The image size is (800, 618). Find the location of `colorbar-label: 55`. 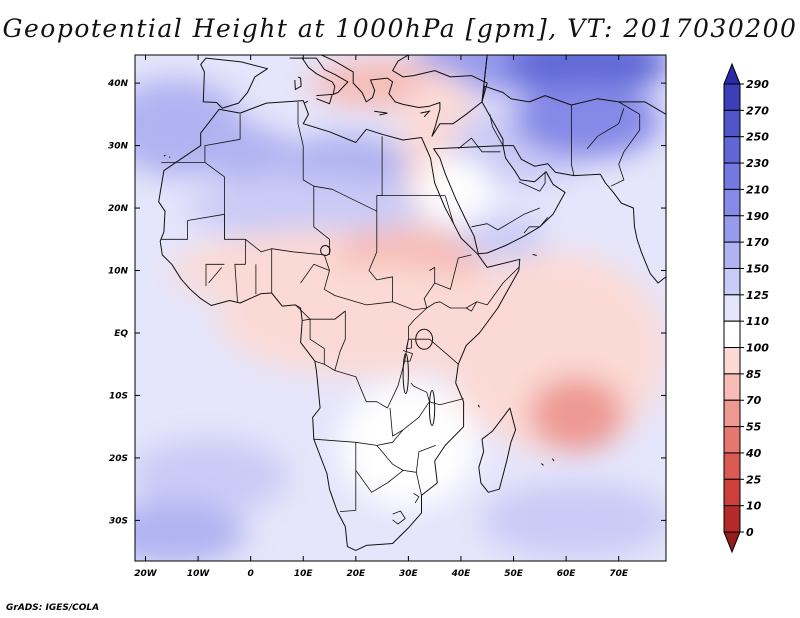

colorbar-label: 55 is located at coordinates (754, 427).